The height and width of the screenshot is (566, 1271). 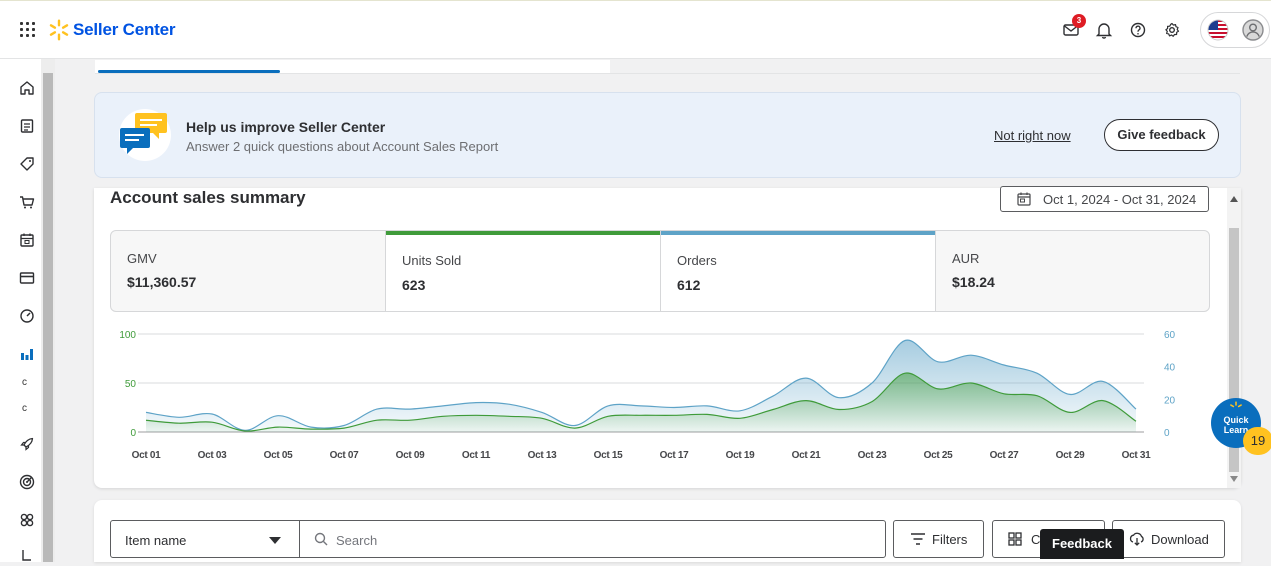 I want to click on x-axis-tick-label: Oct 23, so click(x=873, y=455).